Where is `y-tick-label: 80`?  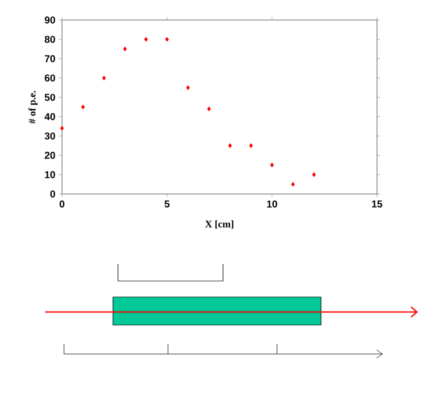
y-tick-label: 80 is located at coordinates (50, 39).